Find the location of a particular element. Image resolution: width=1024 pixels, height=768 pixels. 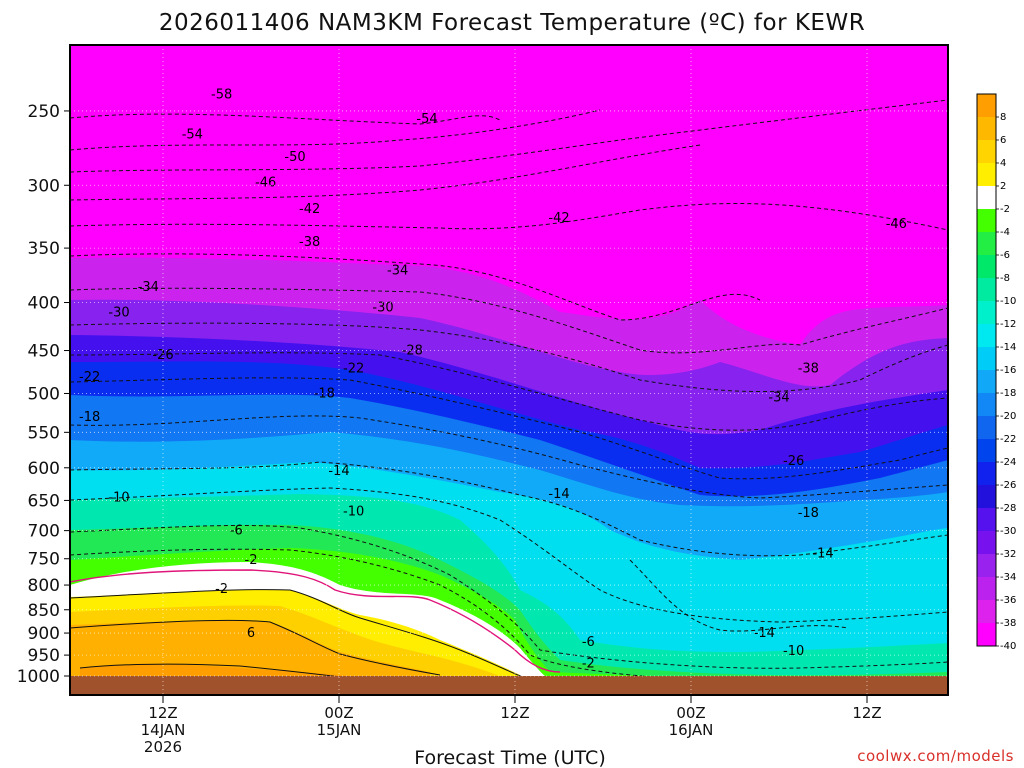

y-tick-label: 500 is located at coordinates (44, 394).